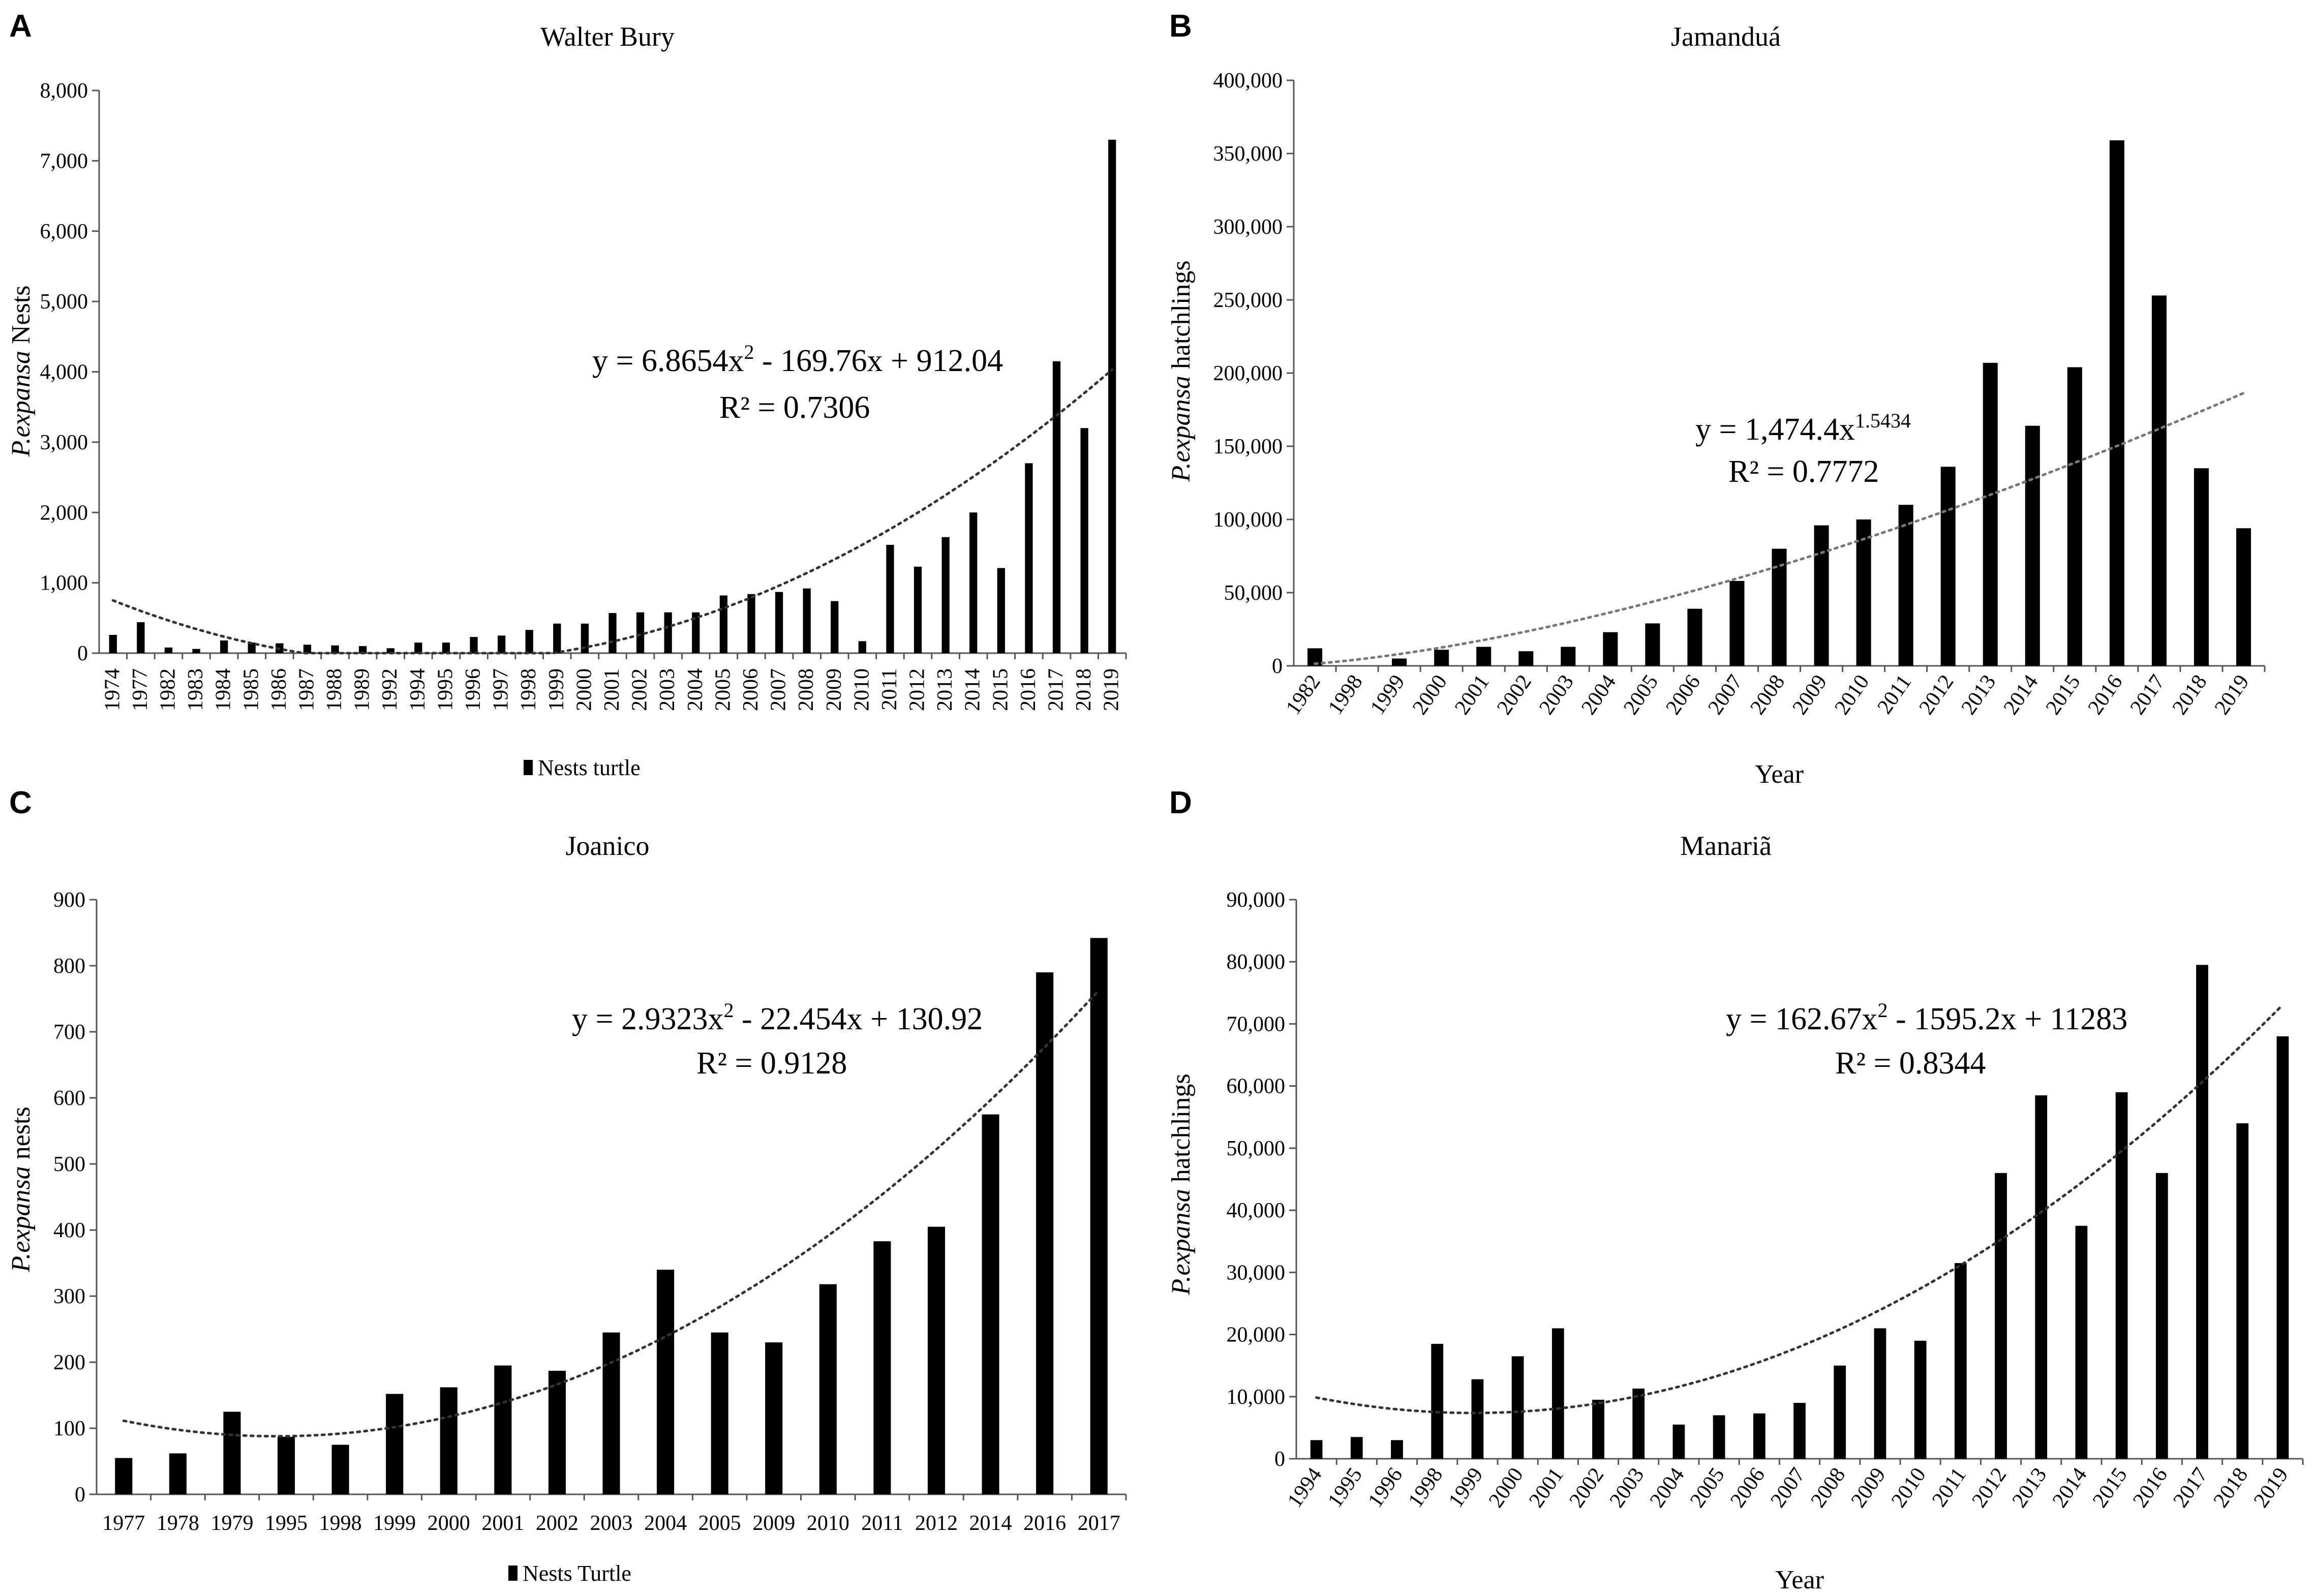 This screenshot has height=1596, width=2313. What do you see at coordinates (834, 689) in the screenshot?
I see `x-tick-label: 2009` at bounding box center [834, 689].